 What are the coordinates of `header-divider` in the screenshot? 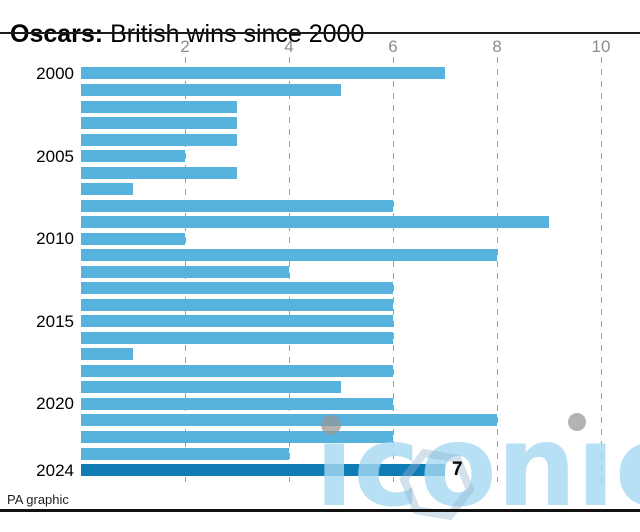 It's located at (320, 33).